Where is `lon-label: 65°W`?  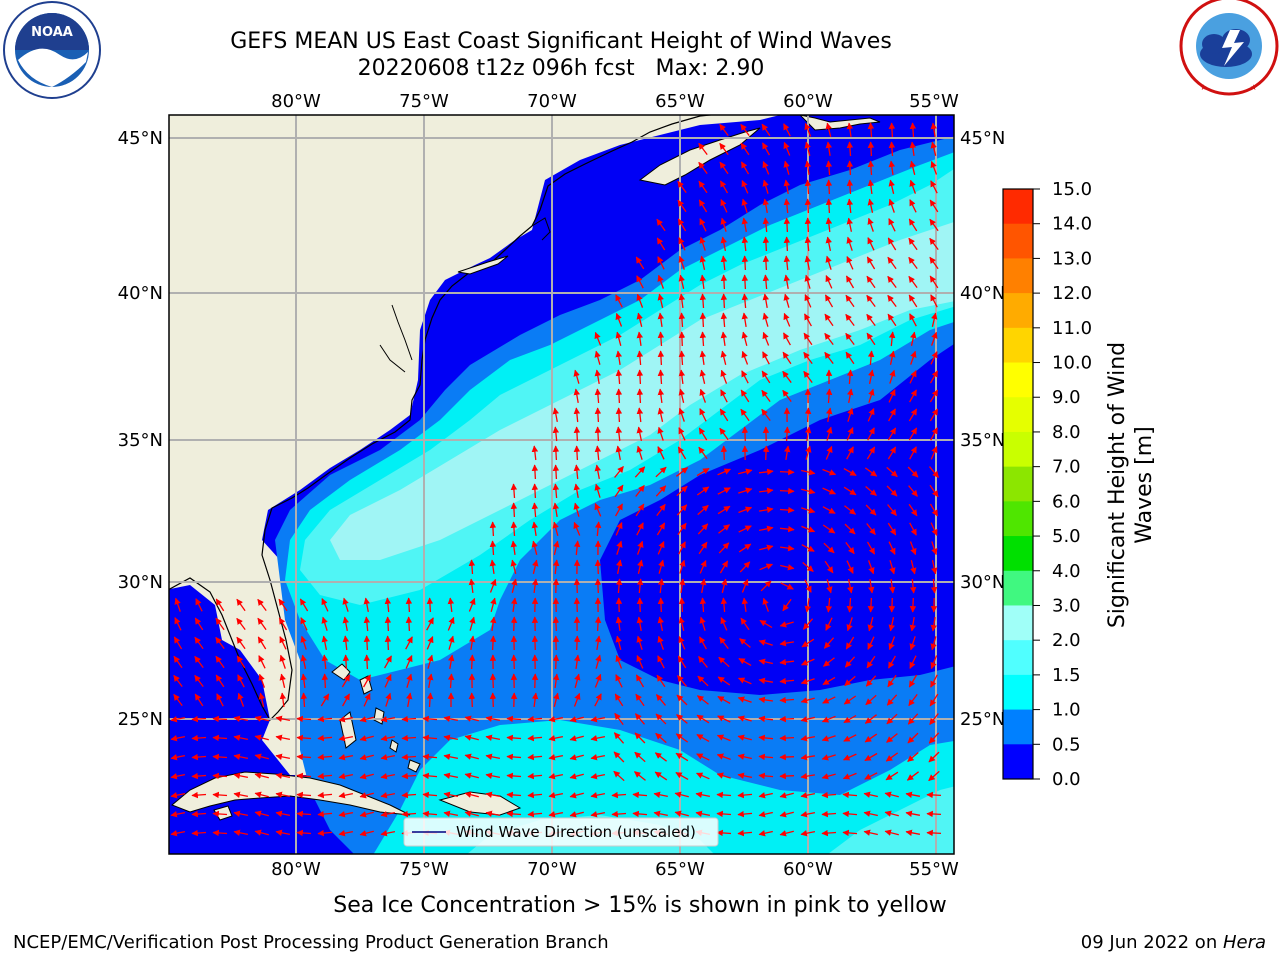
lon-label: 65°W is located at coordinates (680, 869).